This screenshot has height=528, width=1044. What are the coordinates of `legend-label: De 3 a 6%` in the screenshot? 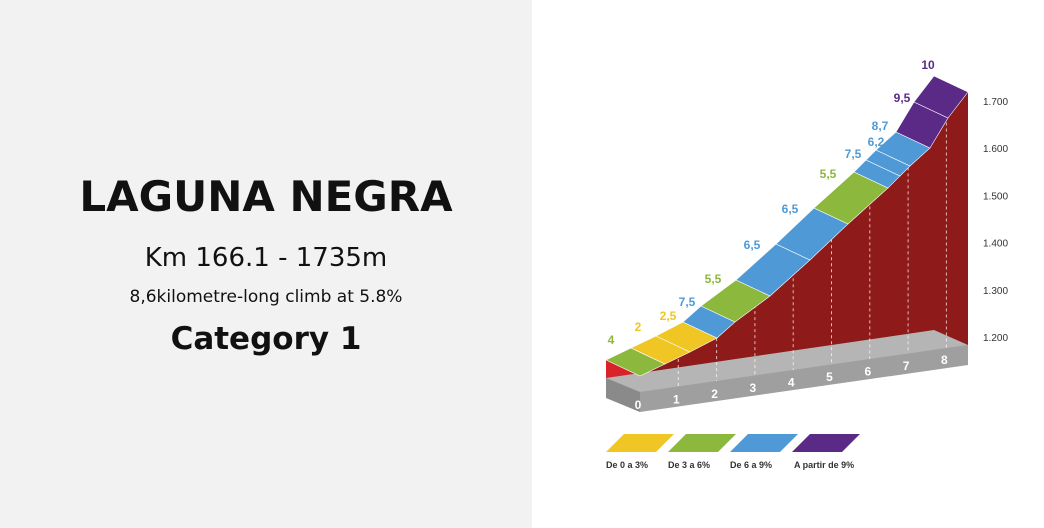 It's located at (689, 465).